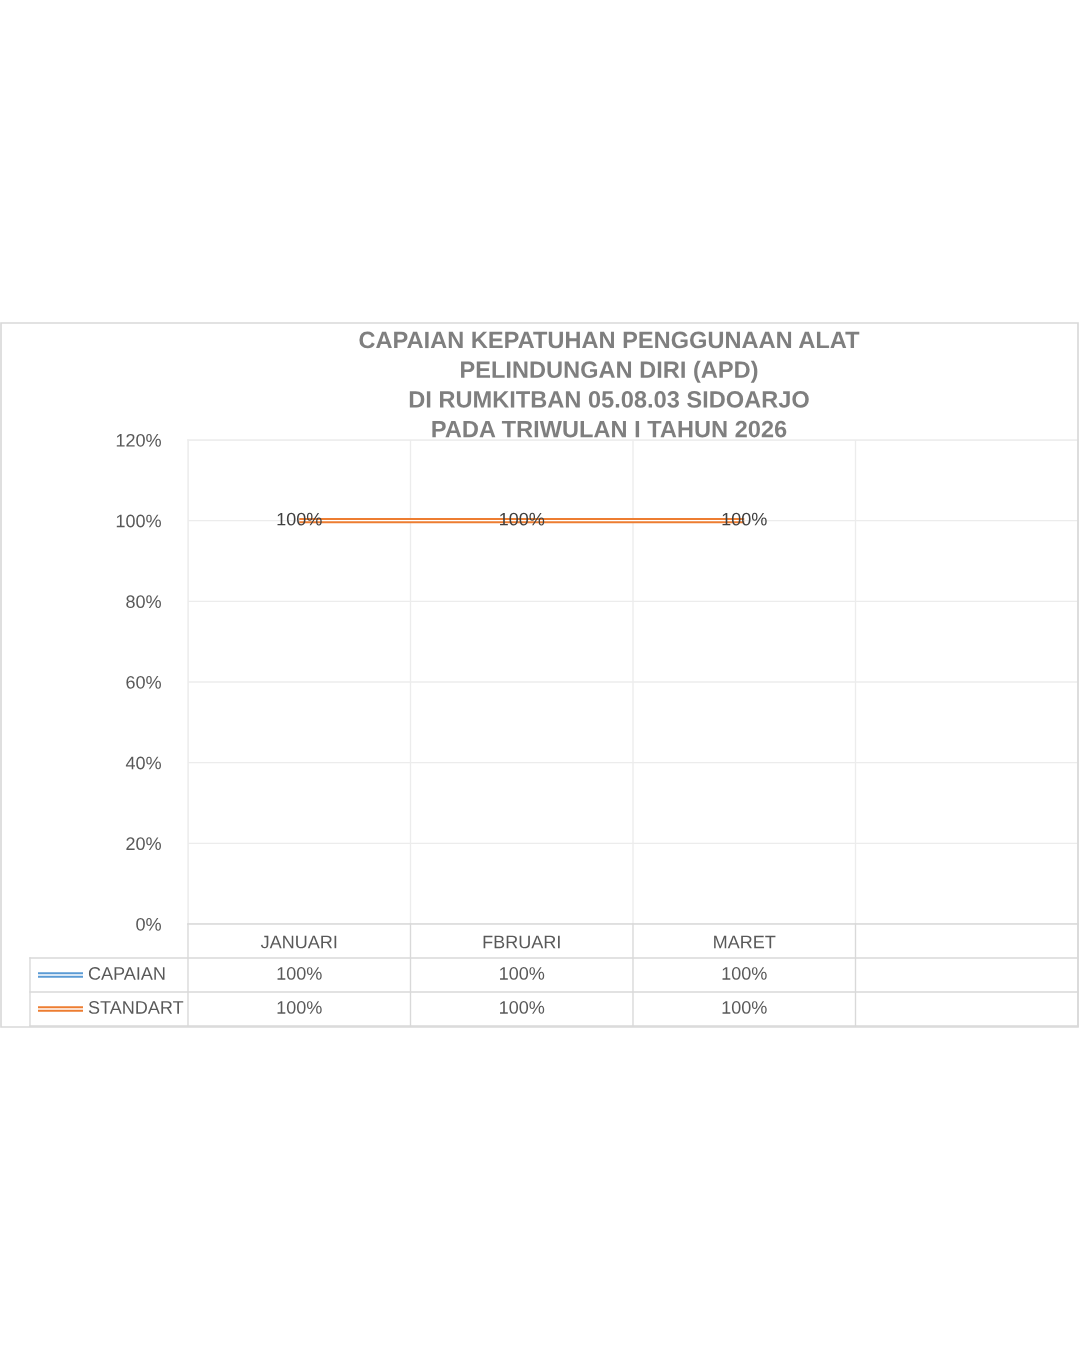 This screenshot has height=1350, width=1080. What do you see at coordinates (143, 763) in the screenshot?
I see `y-tick-label: 40%` at bounding box center [143, 763].